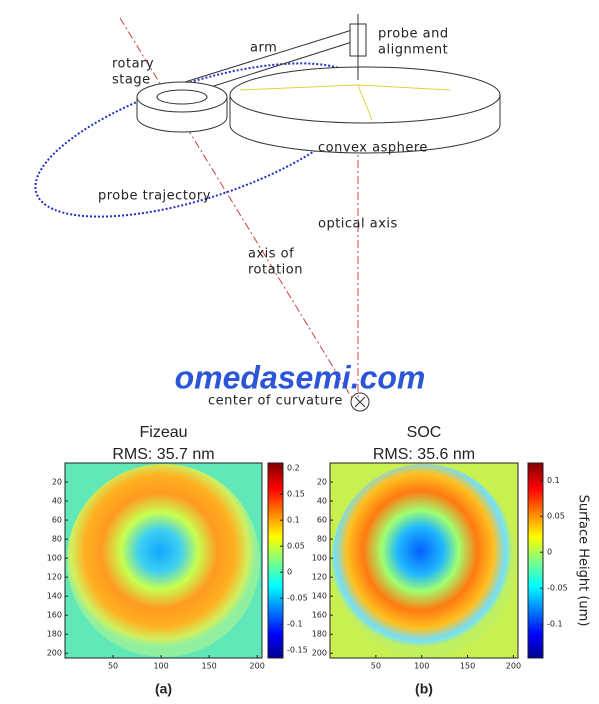 Image resolution: width=599 pixels, height=704 pixels. What do you see at coordinates (413, 50) in the screenshot?
I see `label: alignment` at bounding box center [413, 50].